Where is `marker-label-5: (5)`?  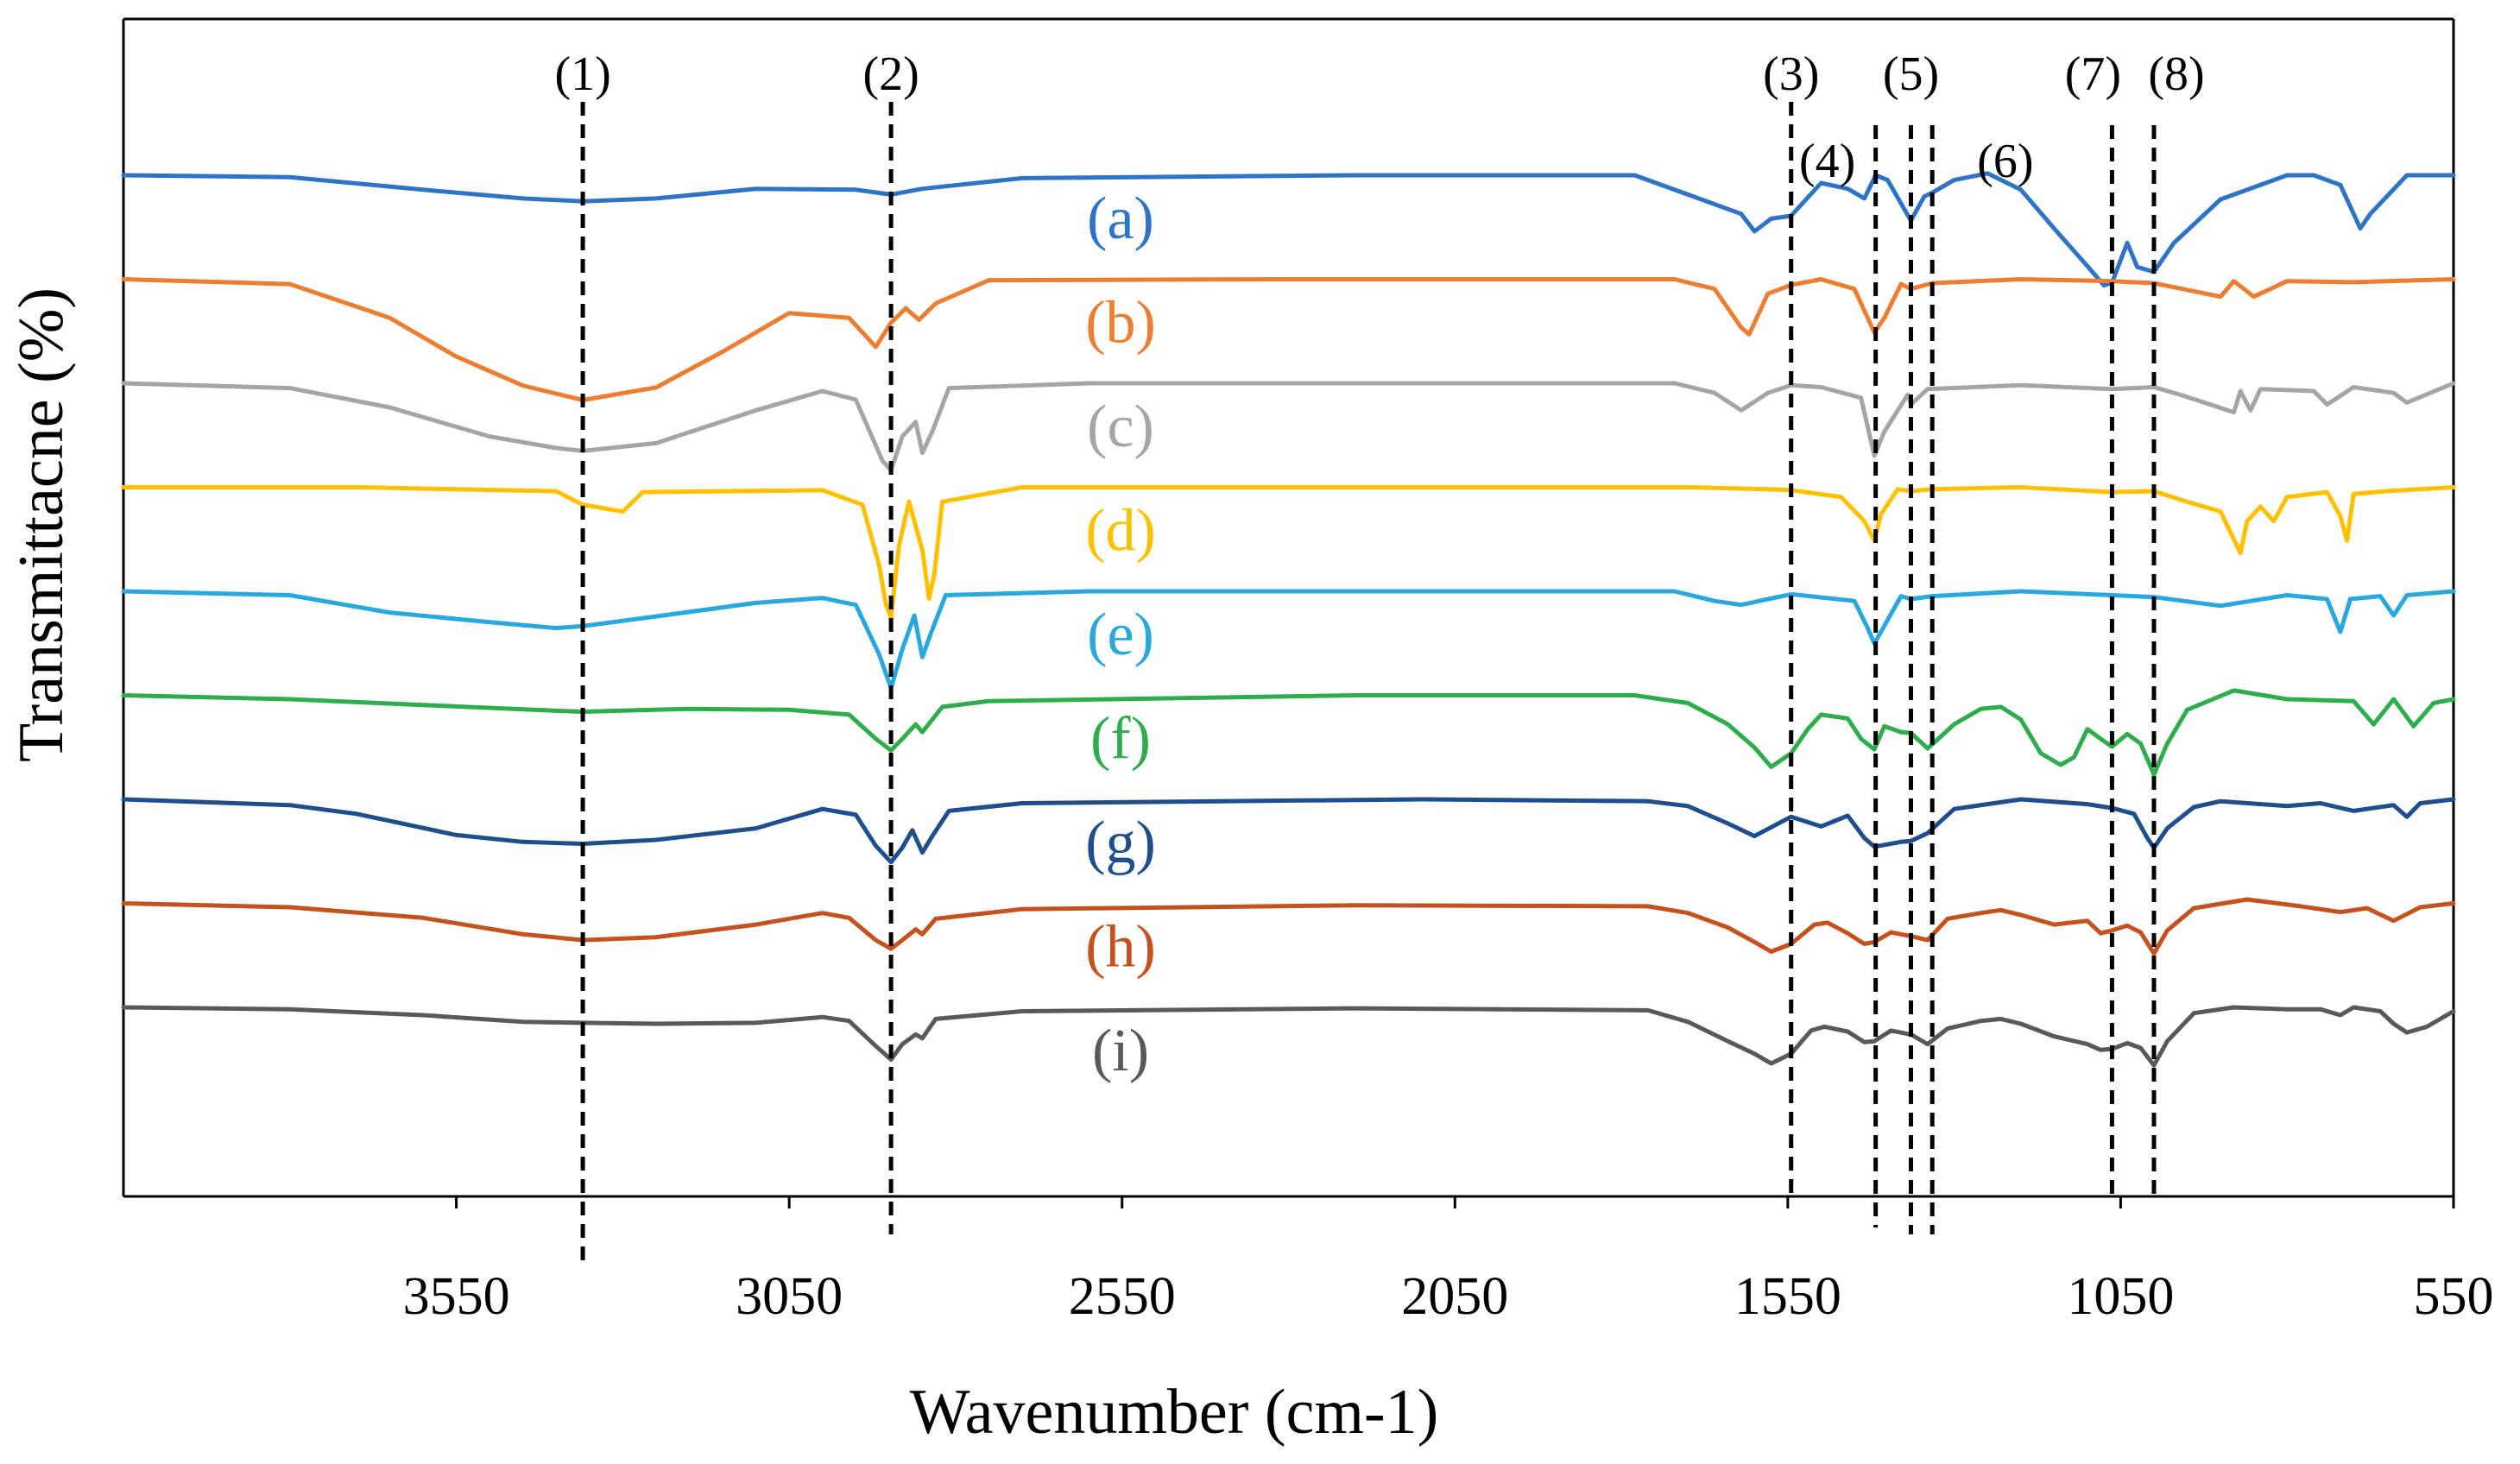 marker-label-5: (5) is located at coordinates (1911, 74).